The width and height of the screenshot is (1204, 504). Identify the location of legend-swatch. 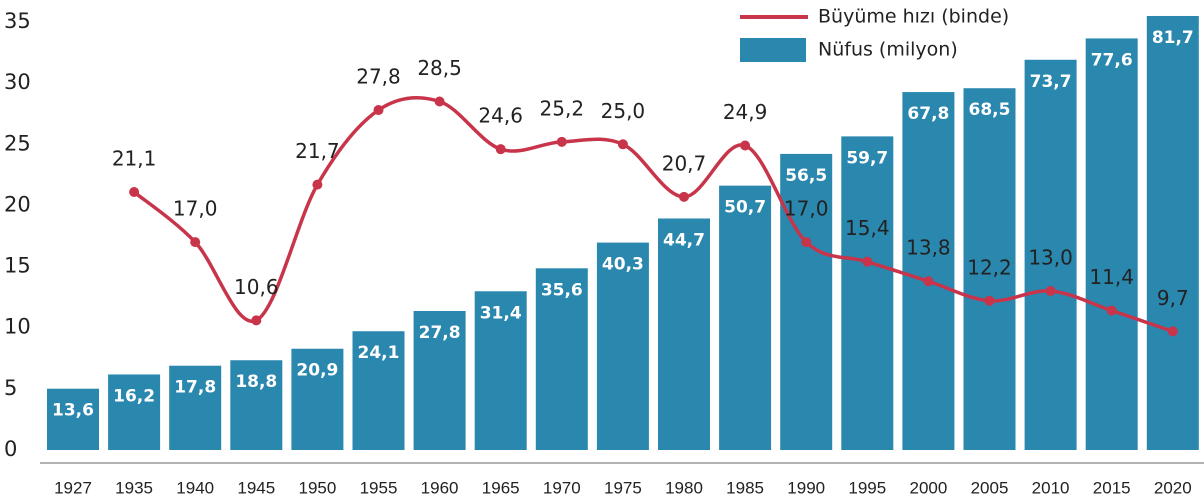
(773, 50).